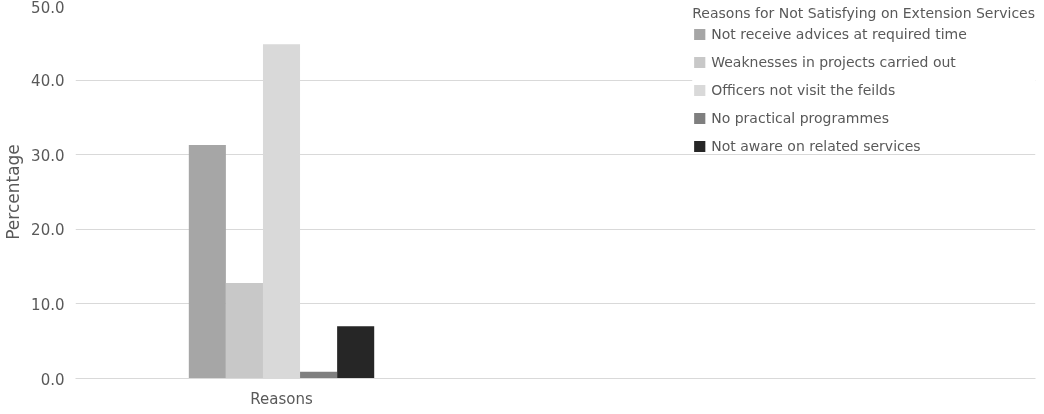 The image size is (1044, 414). Describe the element at coordinates (800, 118) in the screenshot. I see `legend-label: No practical programmes` at that location.